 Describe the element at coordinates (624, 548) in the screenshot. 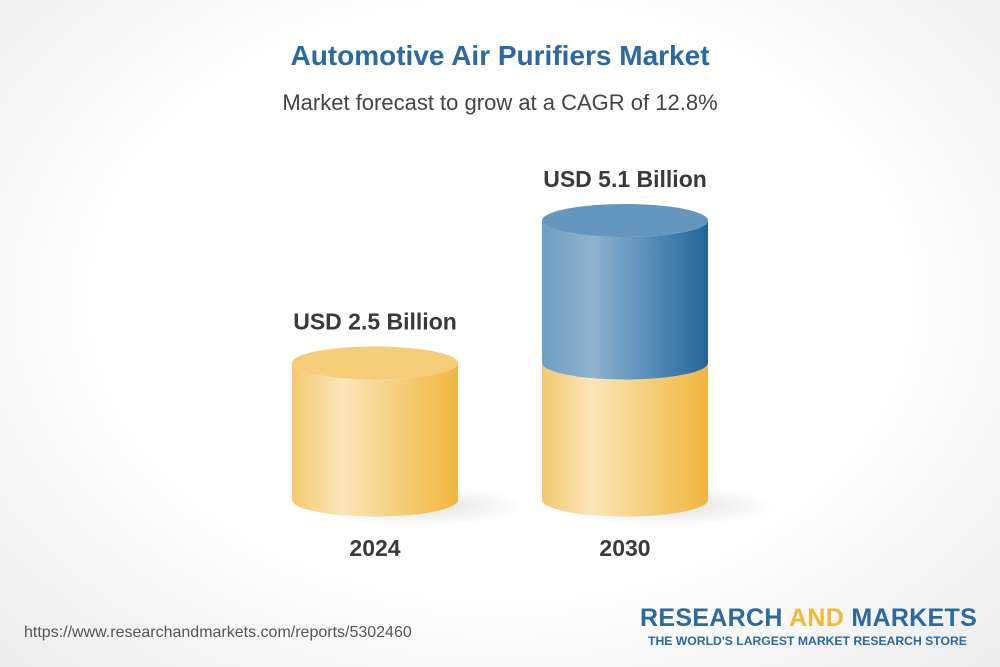

I see `category-label: 2030` at that location.